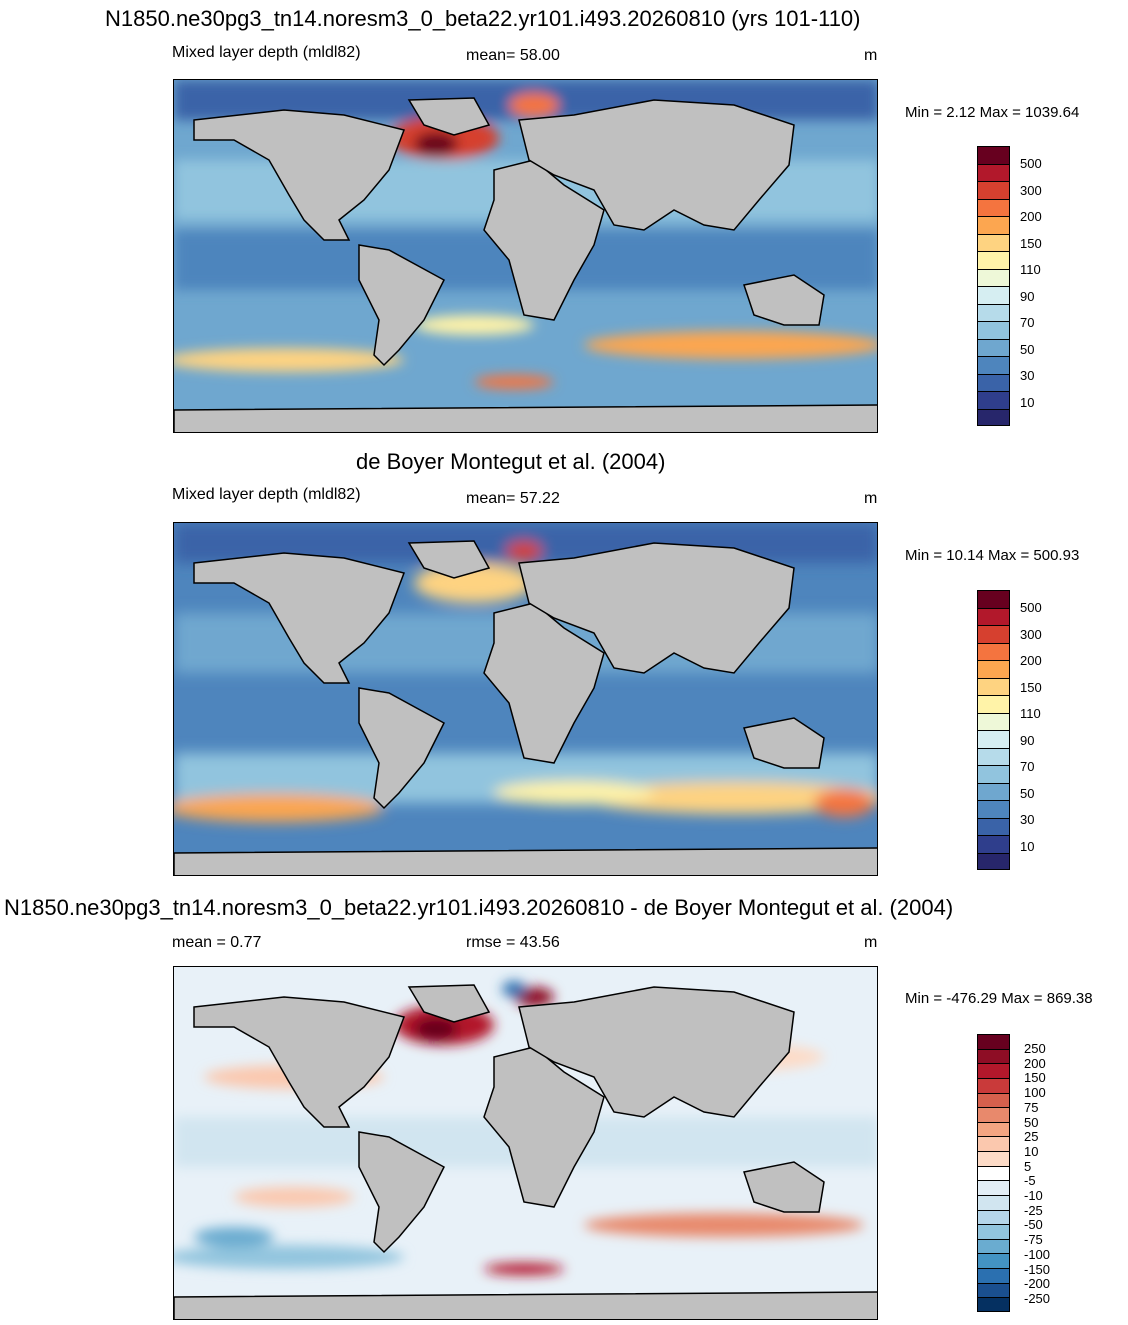 The height and width of the screenshot is (1325, 1128). Describe the element at coordinates (871, 55) in the screenshot. I see `panel1-units: m` at that location.